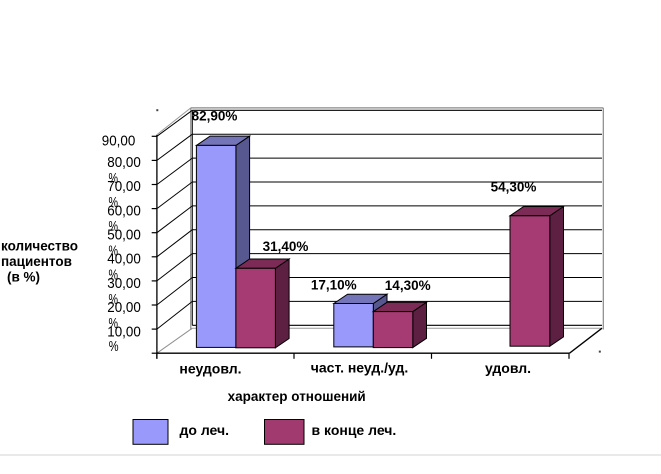 The width and height of the screenshot is (661, 474). I want to click on svg-text: 80,00, so click(124, 162).